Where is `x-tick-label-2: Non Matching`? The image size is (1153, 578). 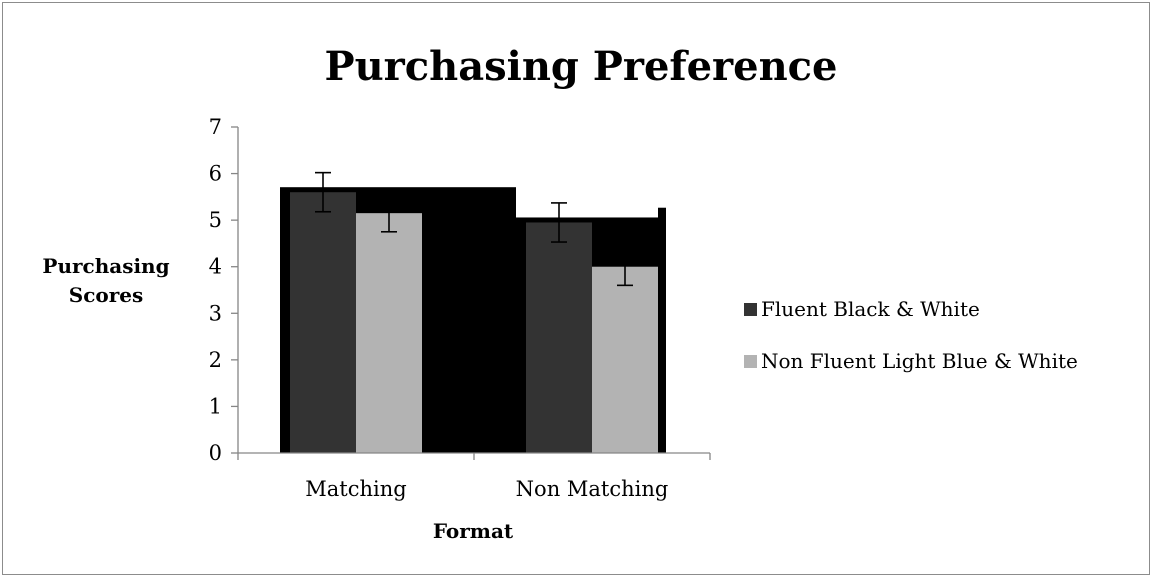
x-tick-label-2: Non Matching is located at coordinates (592, 489).